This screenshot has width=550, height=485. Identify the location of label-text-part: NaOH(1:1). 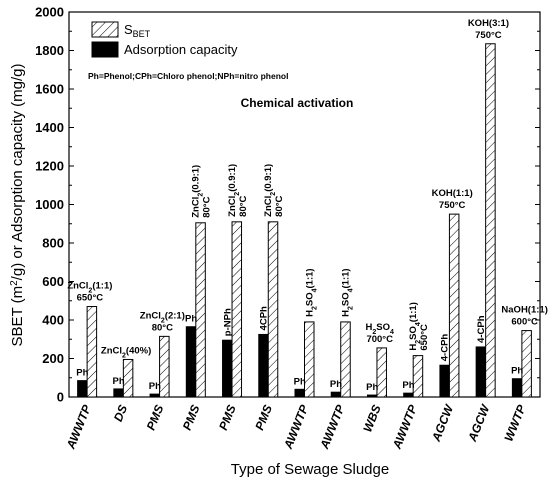
(524, 310).